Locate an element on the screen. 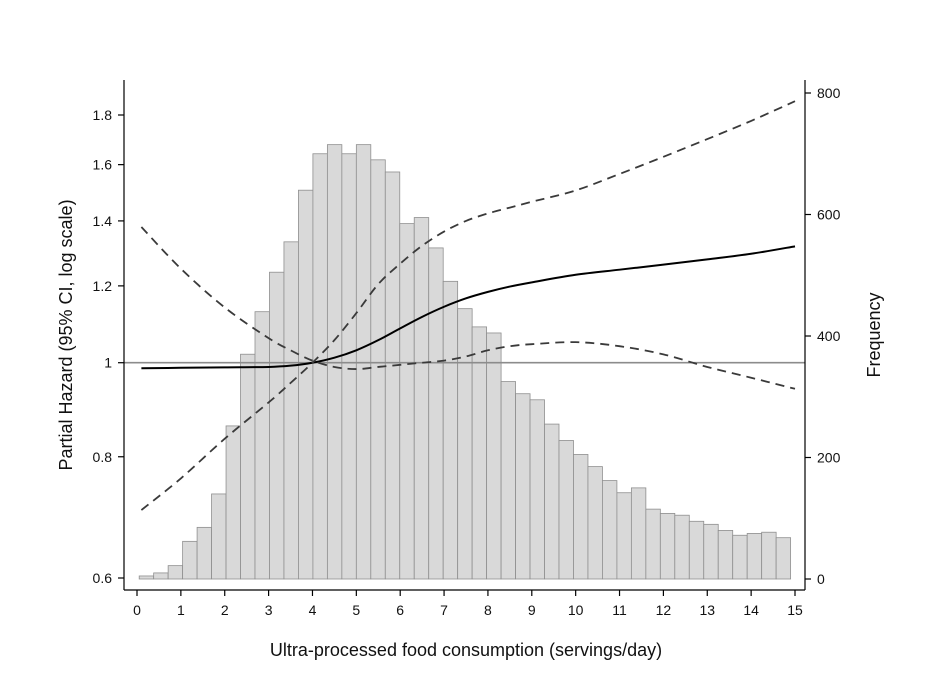 The height and width of the screenshot is (681, 935). y-right-tick-label: 800 is located at coordinates (829, 93).